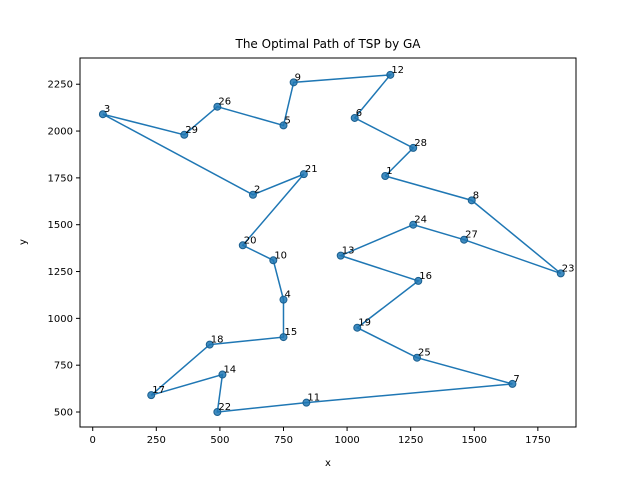 The image size is (640, 480). I want to click on city-label-24: 24, so click(420, 220).